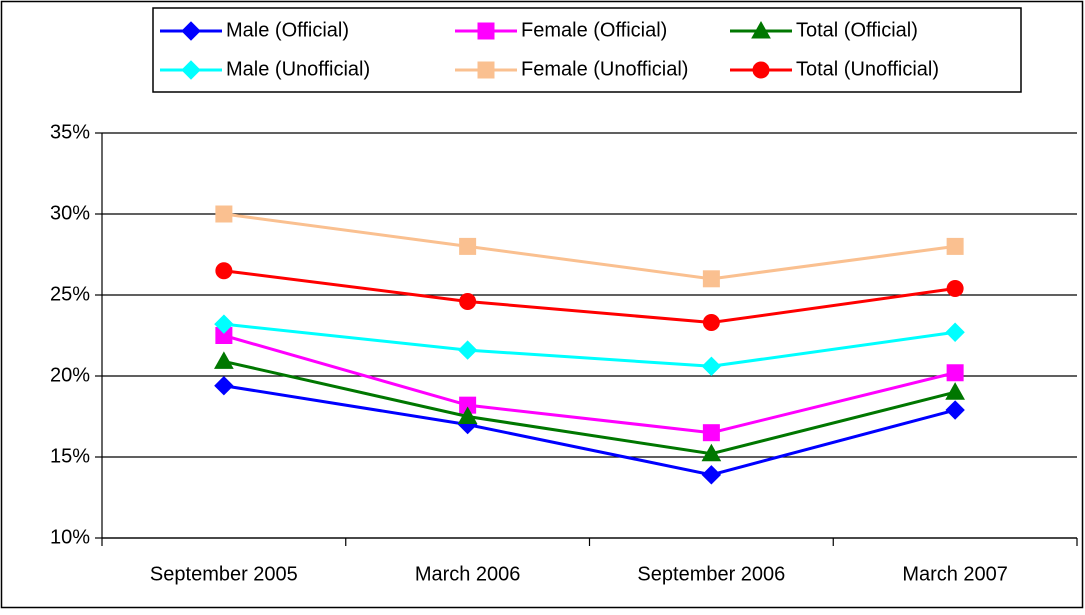 The height and width of the screenshot is (615, 1085). Describe the element at coordinates (70, 456) in the screenshot. I see `y-tick-label: 15%` at that location.